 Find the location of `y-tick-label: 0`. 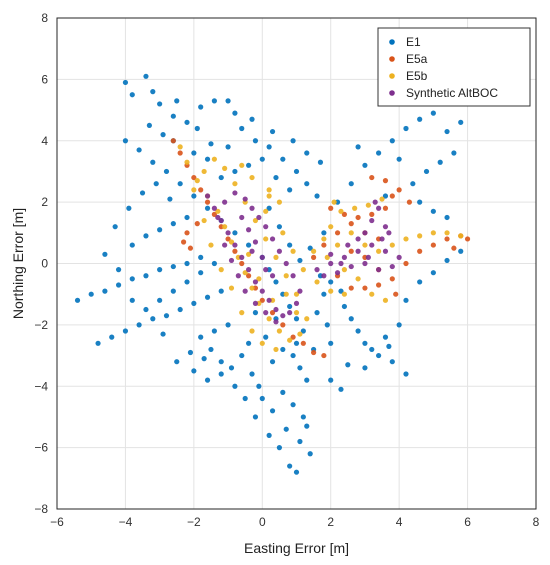

y-tick-label: 0 is located at coordinates (44, 264).